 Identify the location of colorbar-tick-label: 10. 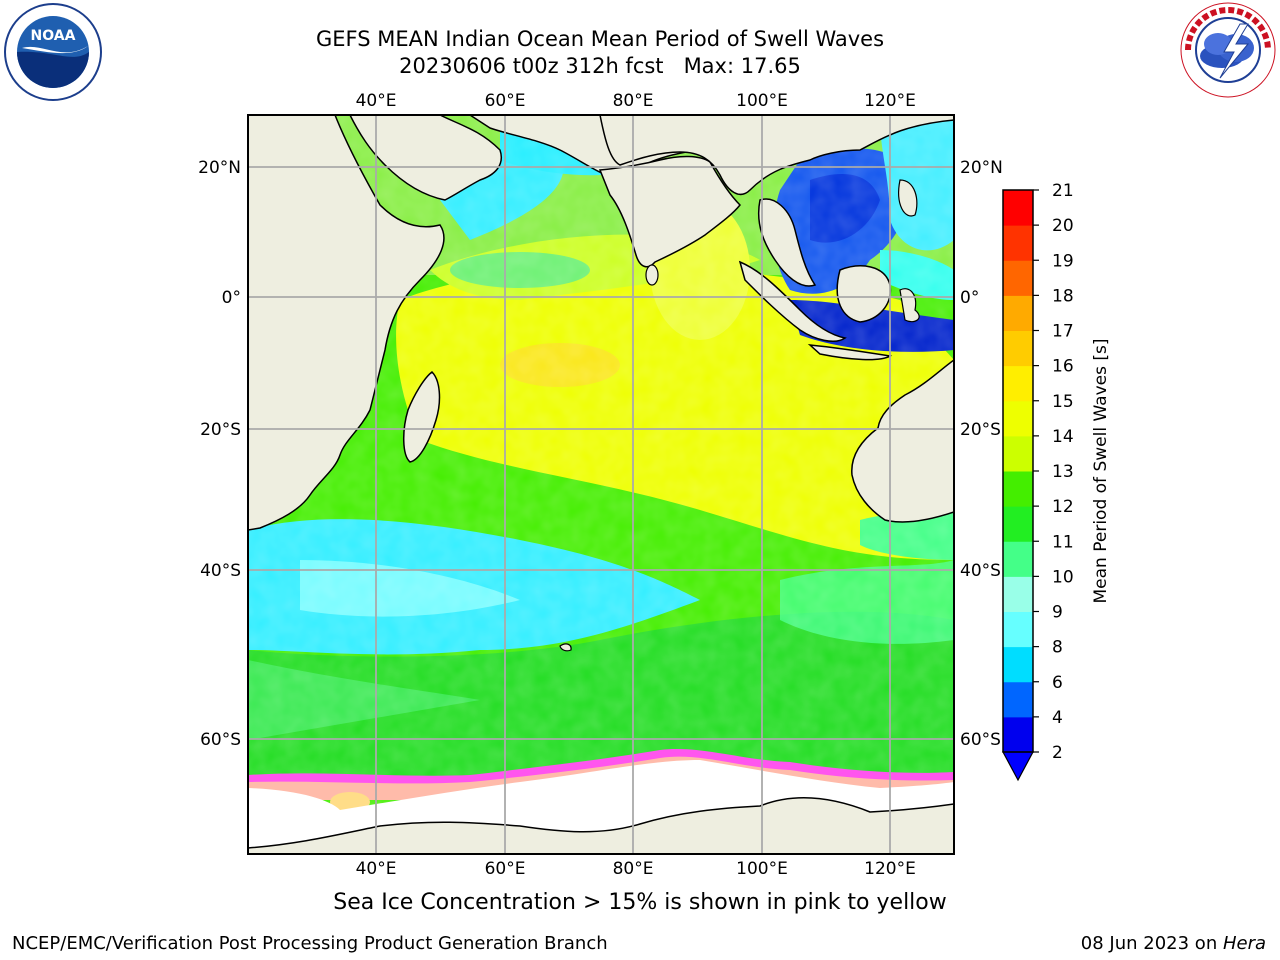
(1063, 577).